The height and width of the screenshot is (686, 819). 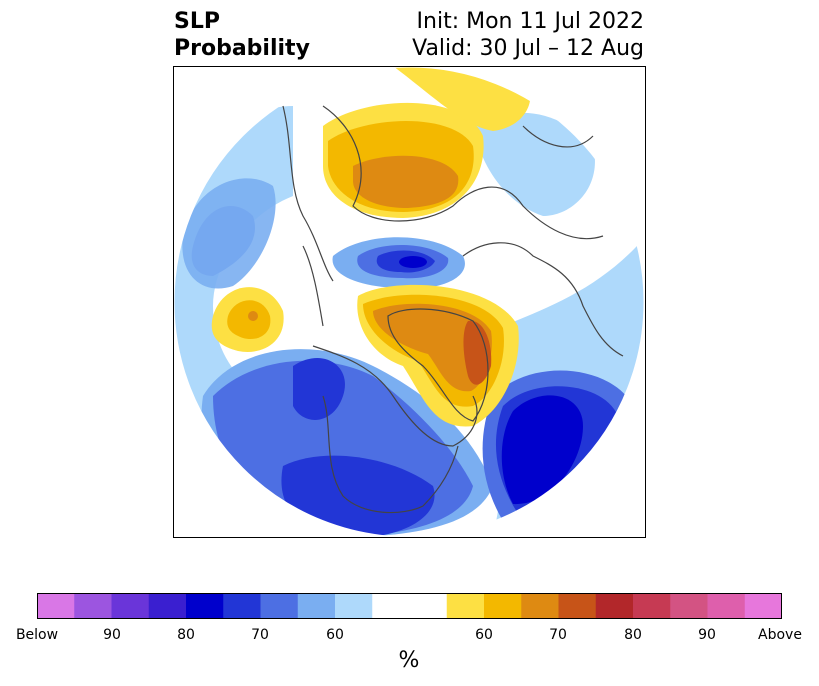 What do you see at coordinates (197, 21) in the screenshot?
I see `title-variable: SLP` at bounding box center [197, 21].